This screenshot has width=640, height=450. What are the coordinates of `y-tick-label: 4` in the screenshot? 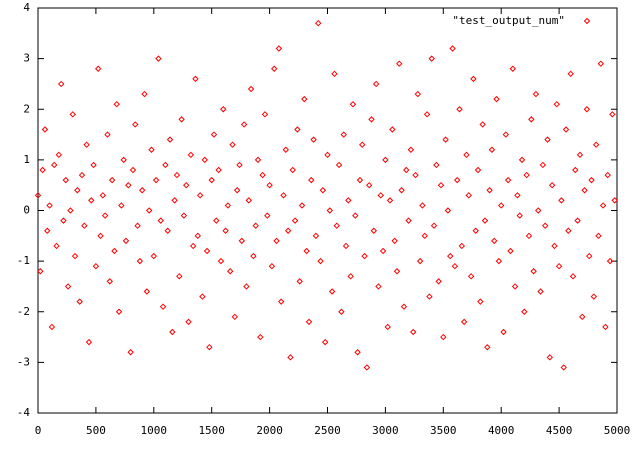 It's located at (26, 7).